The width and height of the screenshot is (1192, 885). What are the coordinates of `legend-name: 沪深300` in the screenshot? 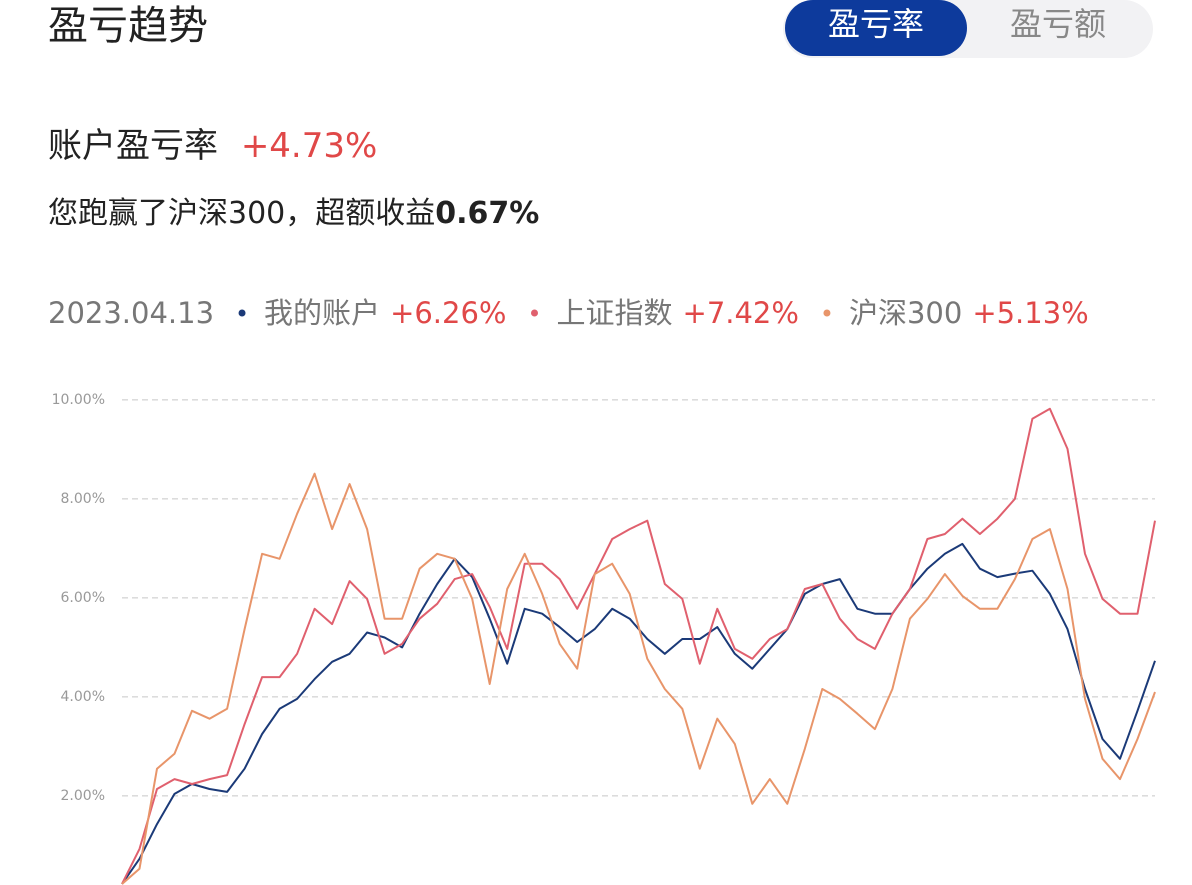 It's located at (905, 313).